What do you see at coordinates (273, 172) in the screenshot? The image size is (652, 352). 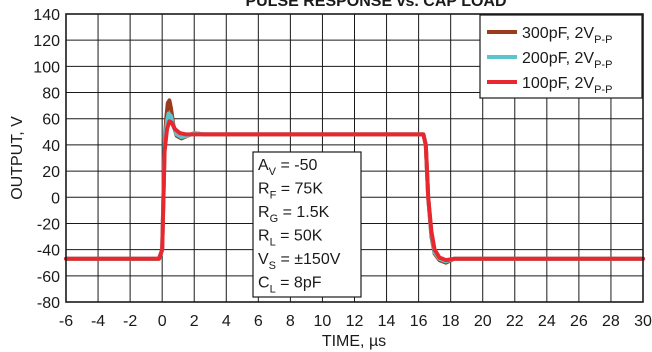 I see `parameter-subscript: V` at bounding box center [273, 172].